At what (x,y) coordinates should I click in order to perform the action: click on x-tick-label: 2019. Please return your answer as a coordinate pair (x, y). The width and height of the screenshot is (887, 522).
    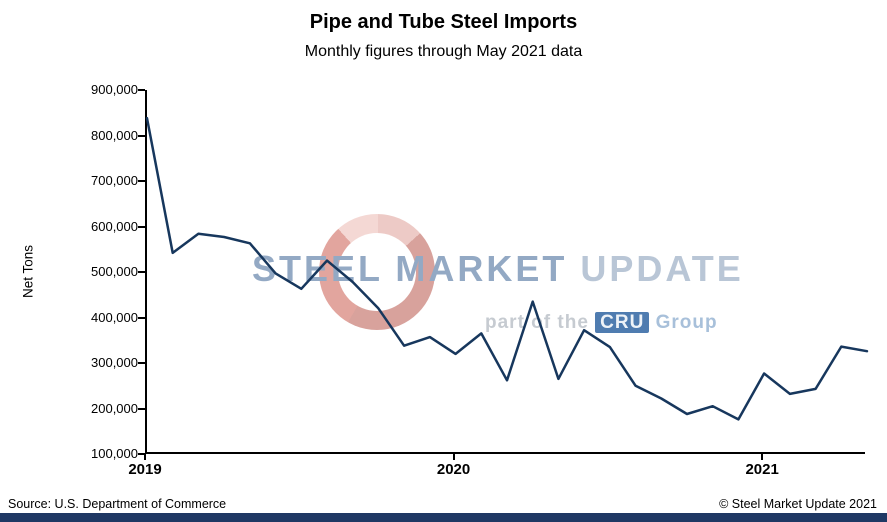
    Looking at the image, I should click on (145, 469).